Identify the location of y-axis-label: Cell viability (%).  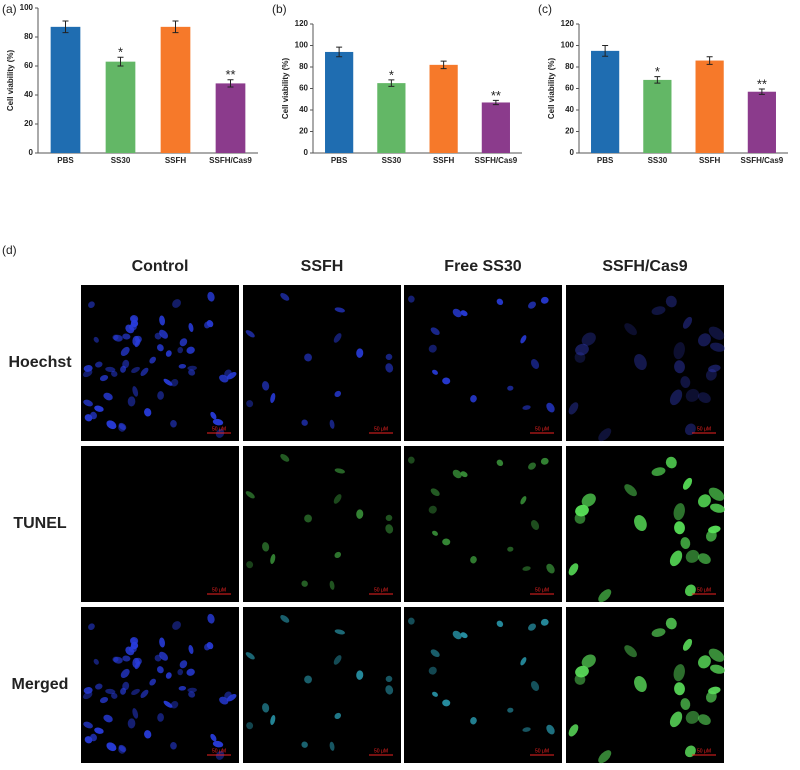
(10, 80).